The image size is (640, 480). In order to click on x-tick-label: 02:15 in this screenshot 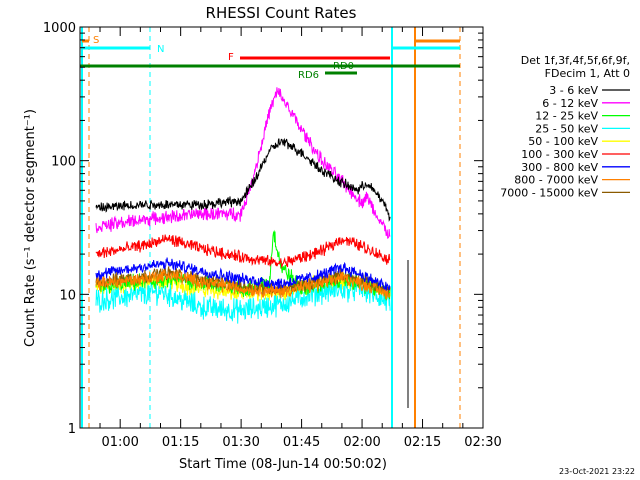, I will do `click(422, 442)`.